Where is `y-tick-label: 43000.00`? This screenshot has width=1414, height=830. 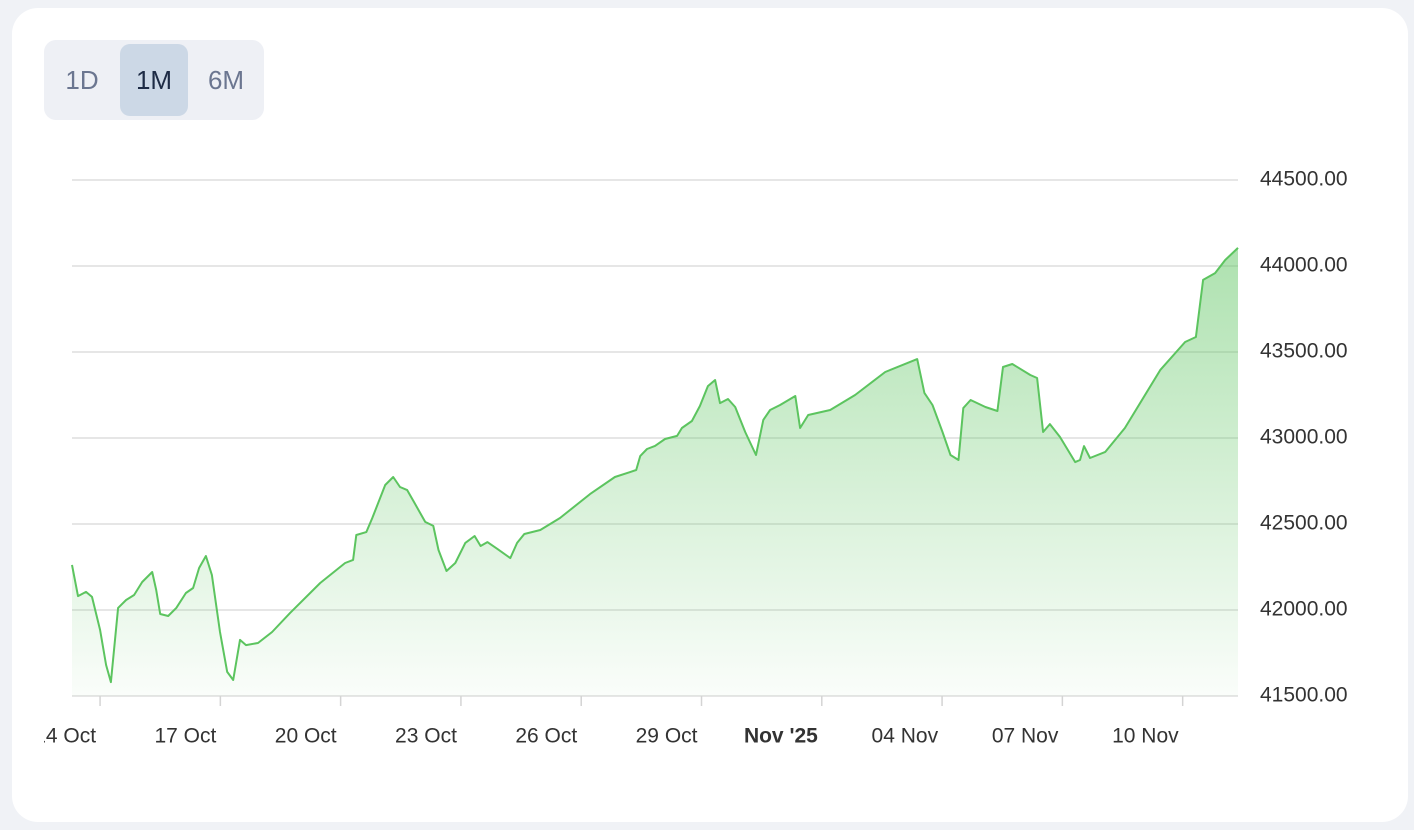
y-tick-label: 43000.00 is located at coordinates (1304, 437).